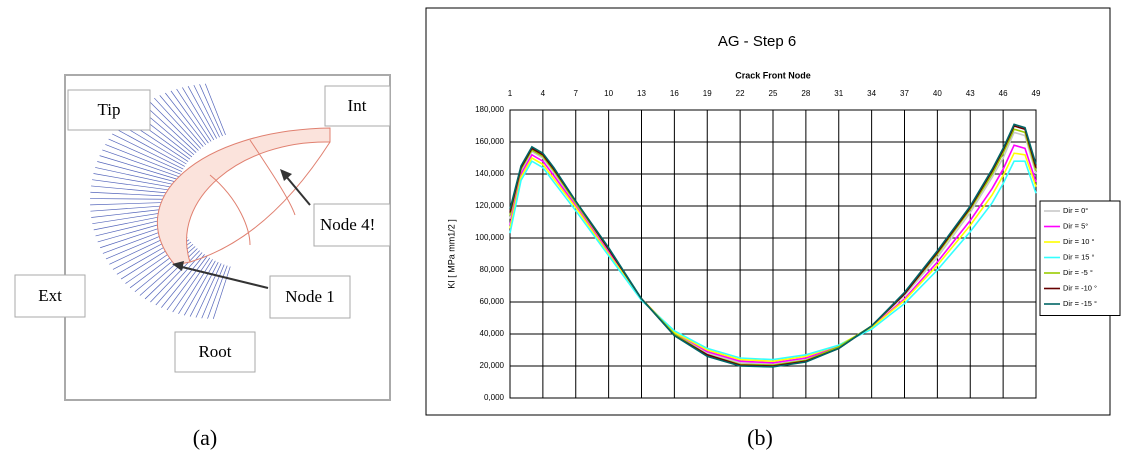 Image resolution: width=1122 pixels, height=456 pixels. Describe the element at coordinates (1036, 93) in the screenshot. I see `x-tick-label: 49` at that location.